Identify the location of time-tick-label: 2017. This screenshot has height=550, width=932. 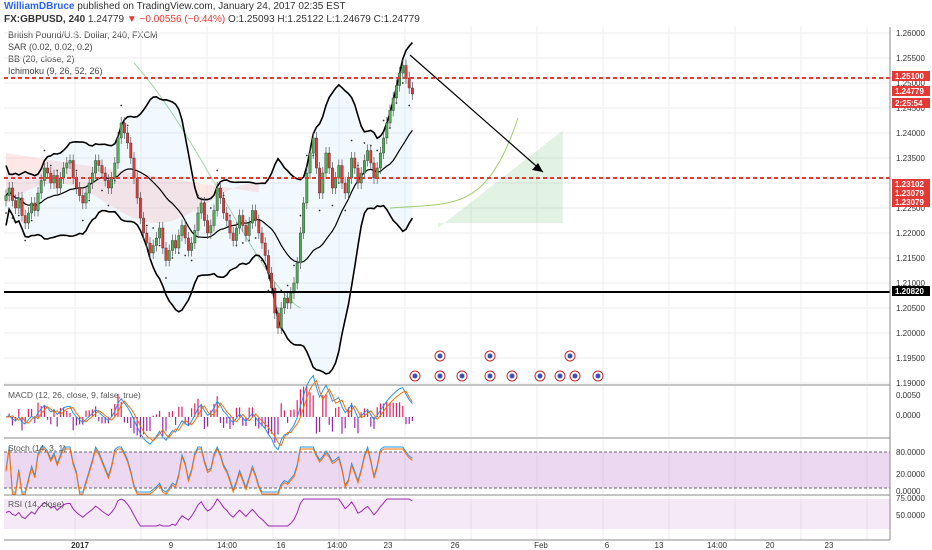
(80, 545).